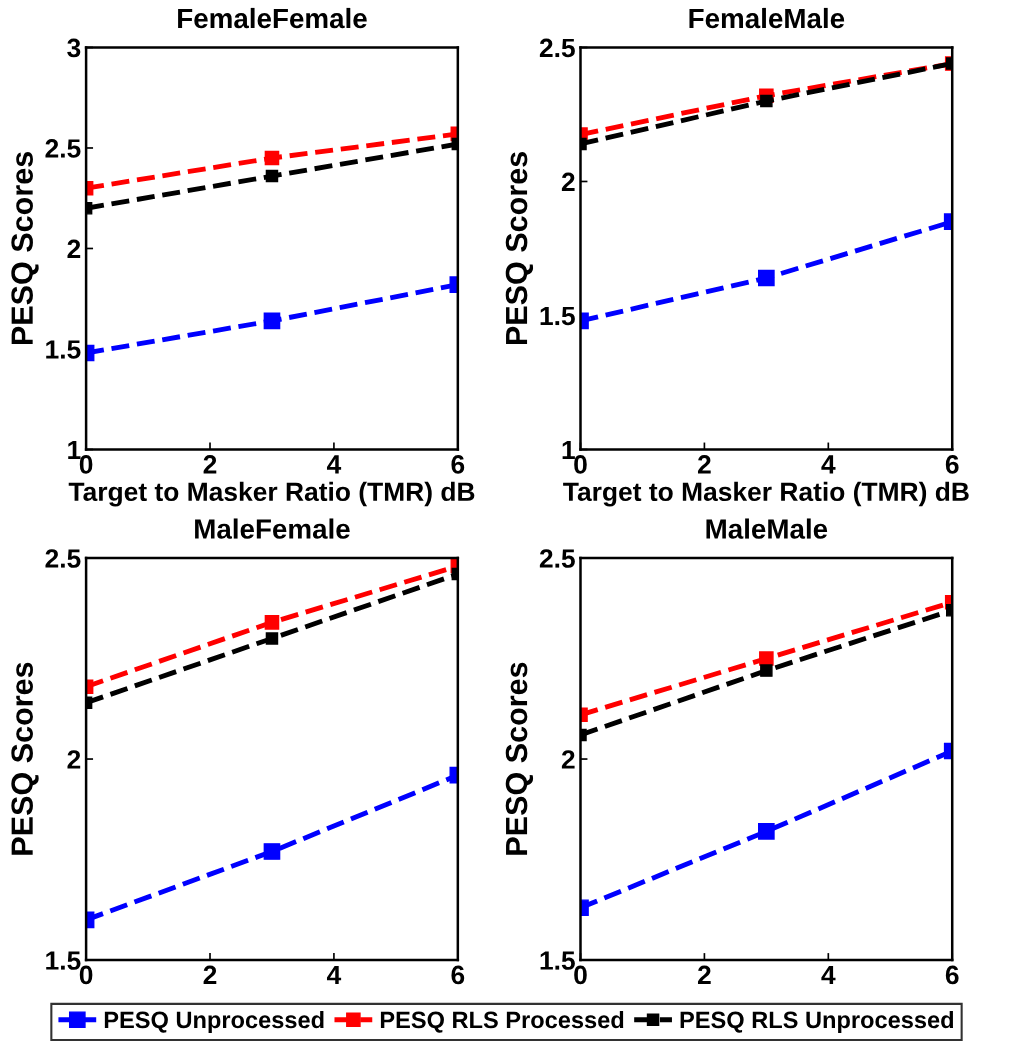 This screenshot has width=1013, height=1055. Describe the element at coordinates (767, 18) in the screenshot. I see `chart-title: FemaleMale` at that location.